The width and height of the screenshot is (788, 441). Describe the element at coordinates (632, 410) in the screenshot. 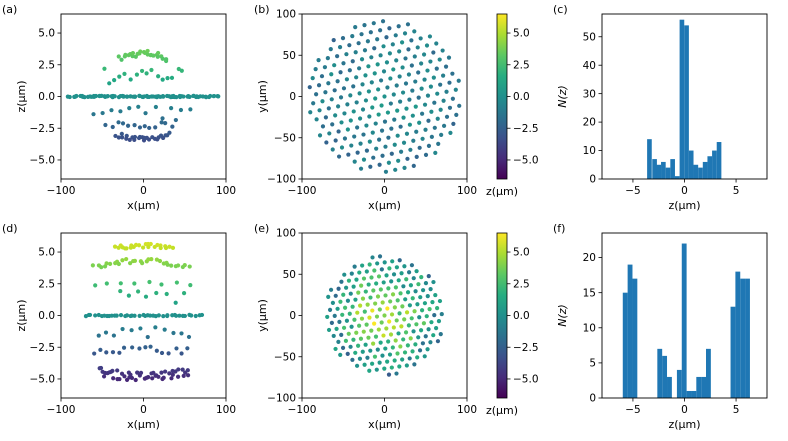

I see `x-tick-label: −5` at that location.